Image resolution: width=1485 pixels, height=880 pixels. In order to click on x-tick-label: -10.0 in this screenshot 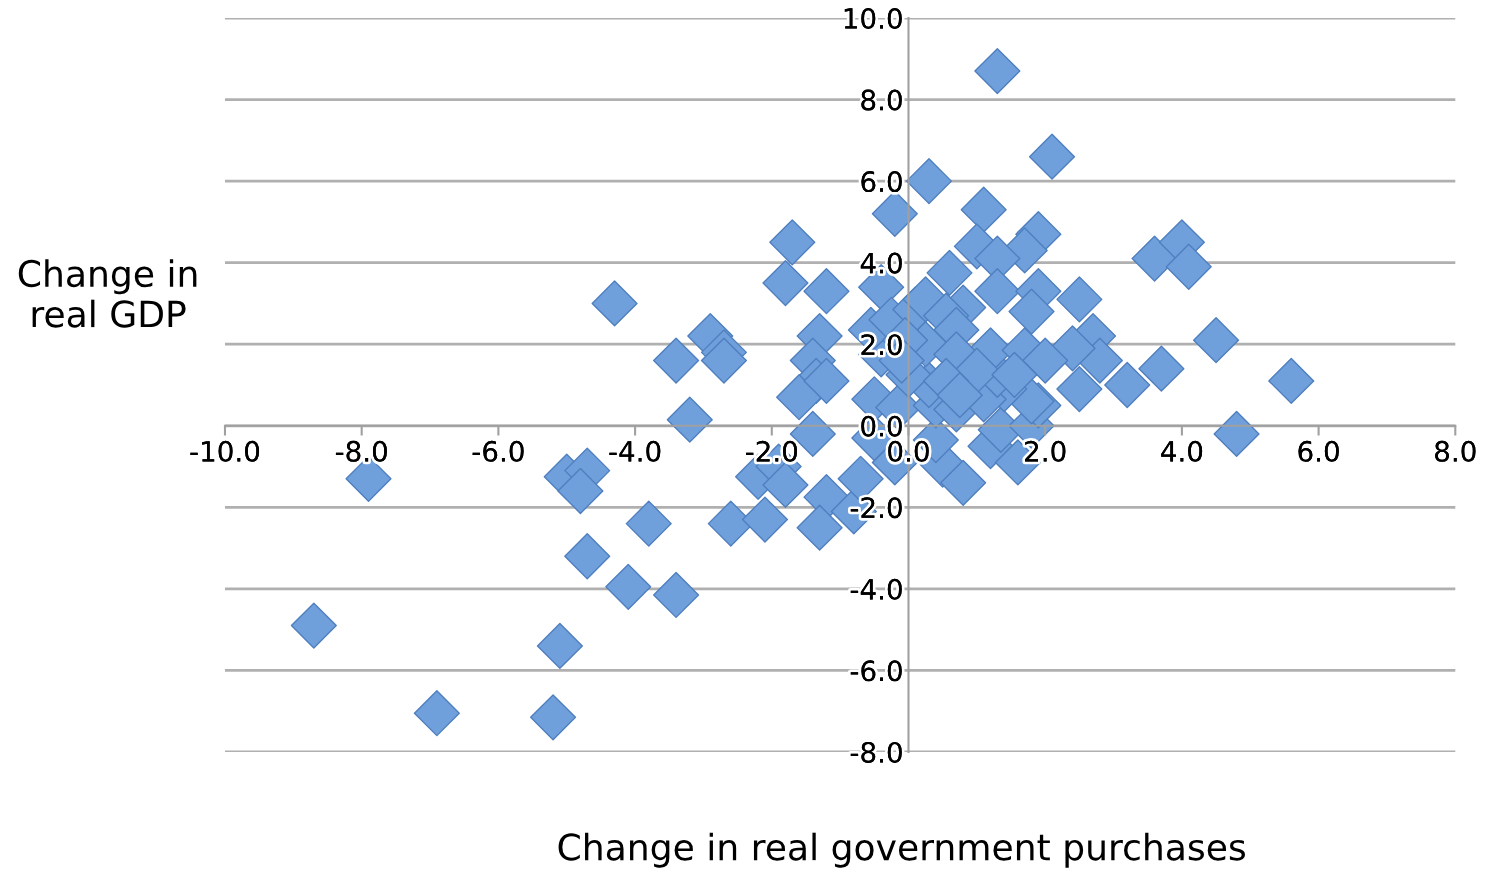, I will do `click(225, 451)`.